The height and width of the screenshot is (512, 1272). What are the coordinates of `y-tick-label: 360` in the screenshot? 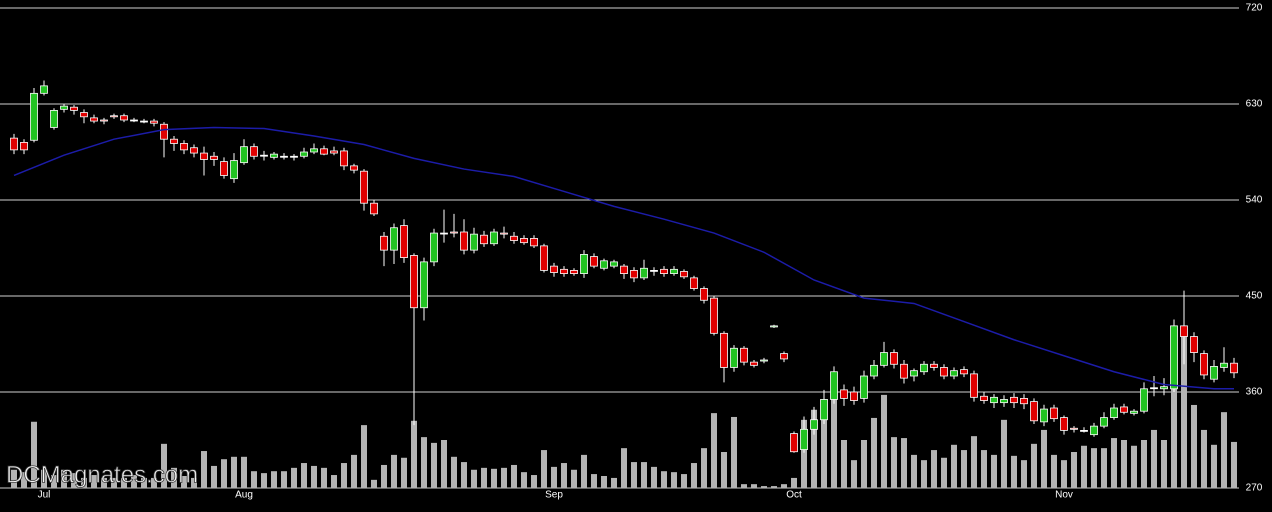 It's located at (1254, 392).